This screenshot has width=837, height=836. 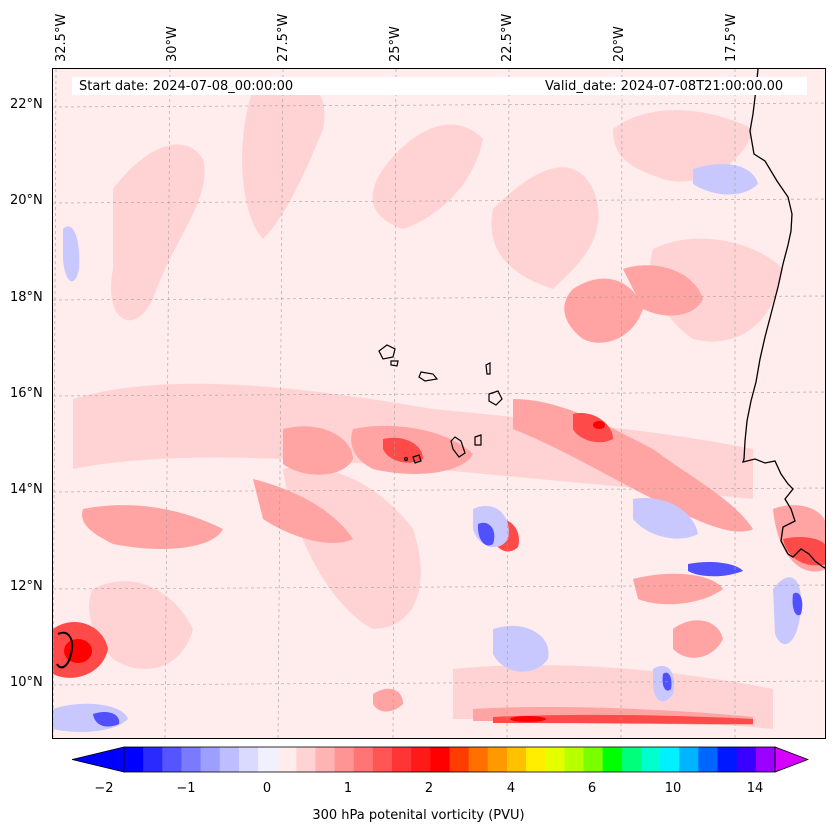 What do you see at coordinates (673, 788) in the screenshot?
I see `colorbar-tick-label: 10` at bounding box center [673, 788].